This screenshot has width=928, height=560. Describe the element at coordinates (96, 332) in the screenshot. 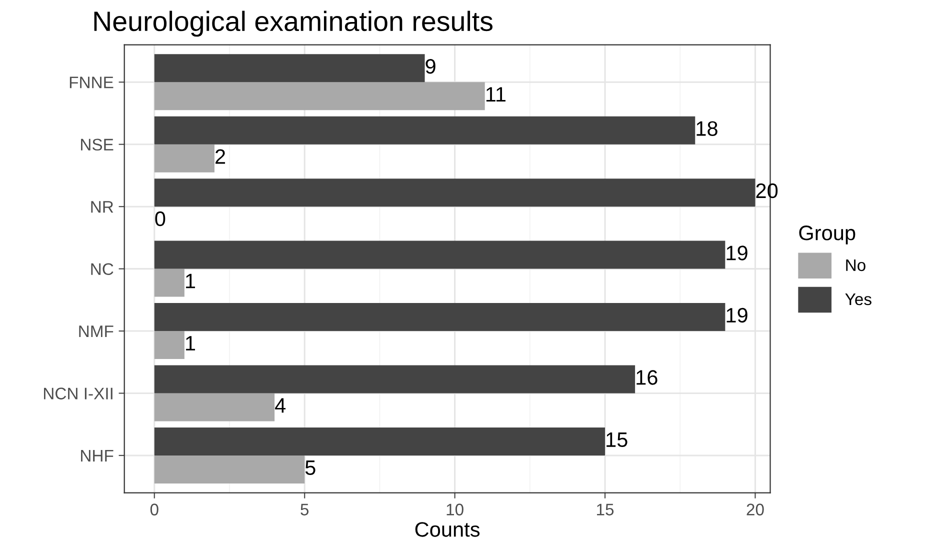

I see `y-tick-label: NMF` at that location.